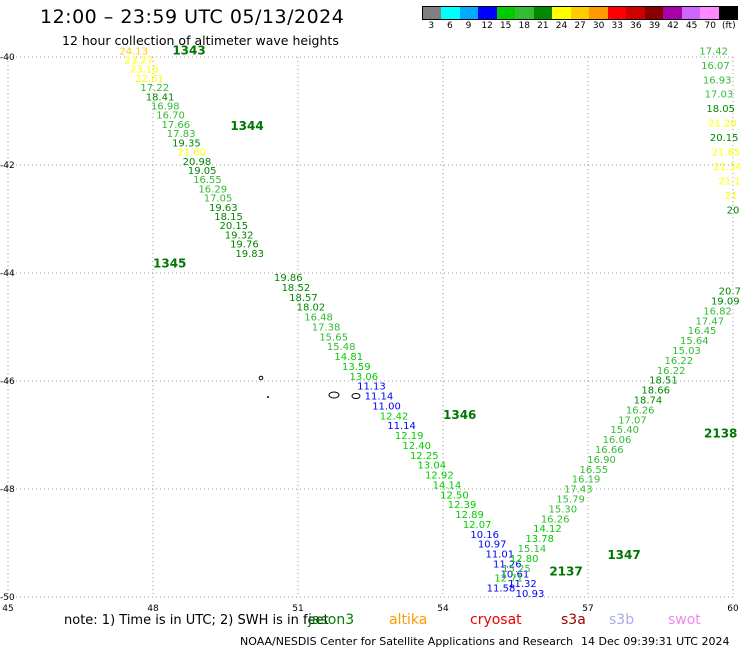  I want to click on wave-height-value: 17.66, so click(176, 125).